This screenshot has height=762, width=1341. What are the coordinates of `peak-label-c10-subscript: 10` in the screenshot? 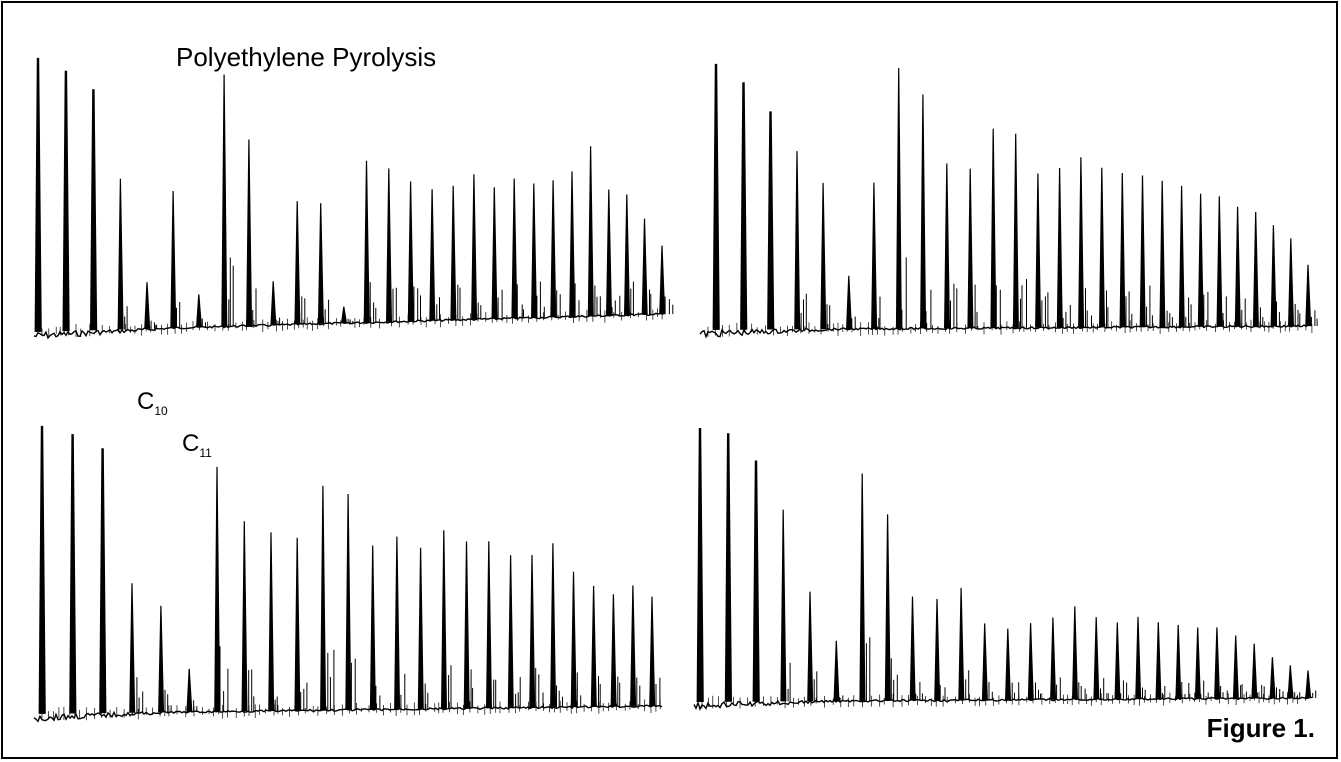 It's located at (161, 411).